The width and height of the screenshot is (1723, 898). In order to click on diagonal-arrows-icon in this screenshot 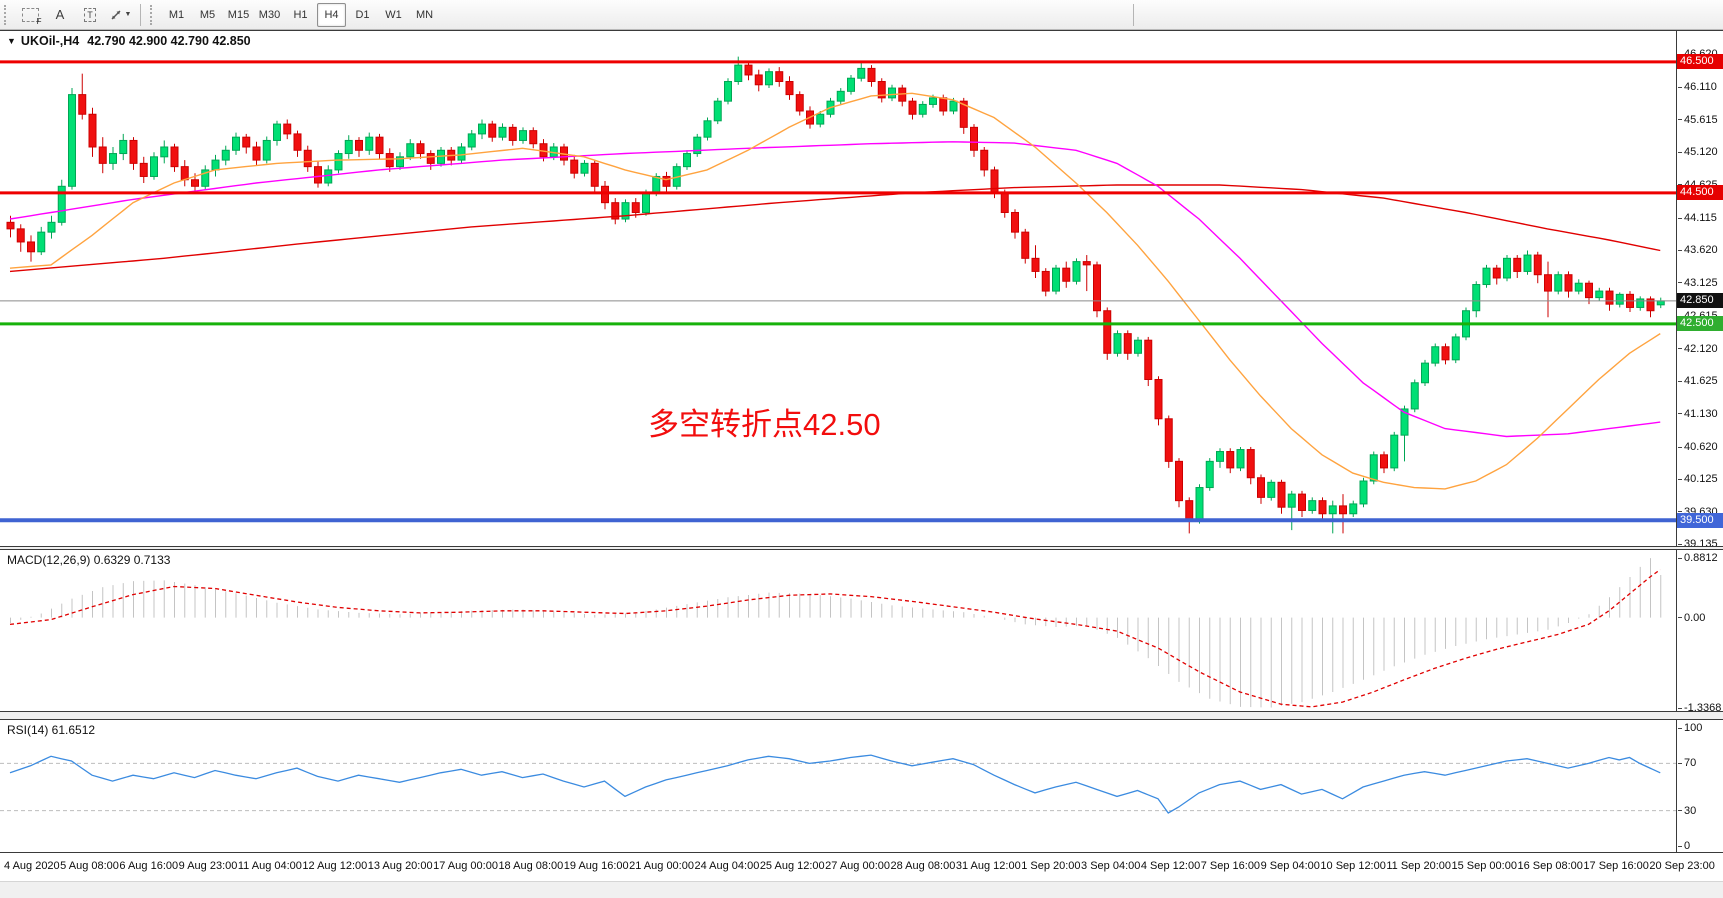, I will do `click(116, 14)`.